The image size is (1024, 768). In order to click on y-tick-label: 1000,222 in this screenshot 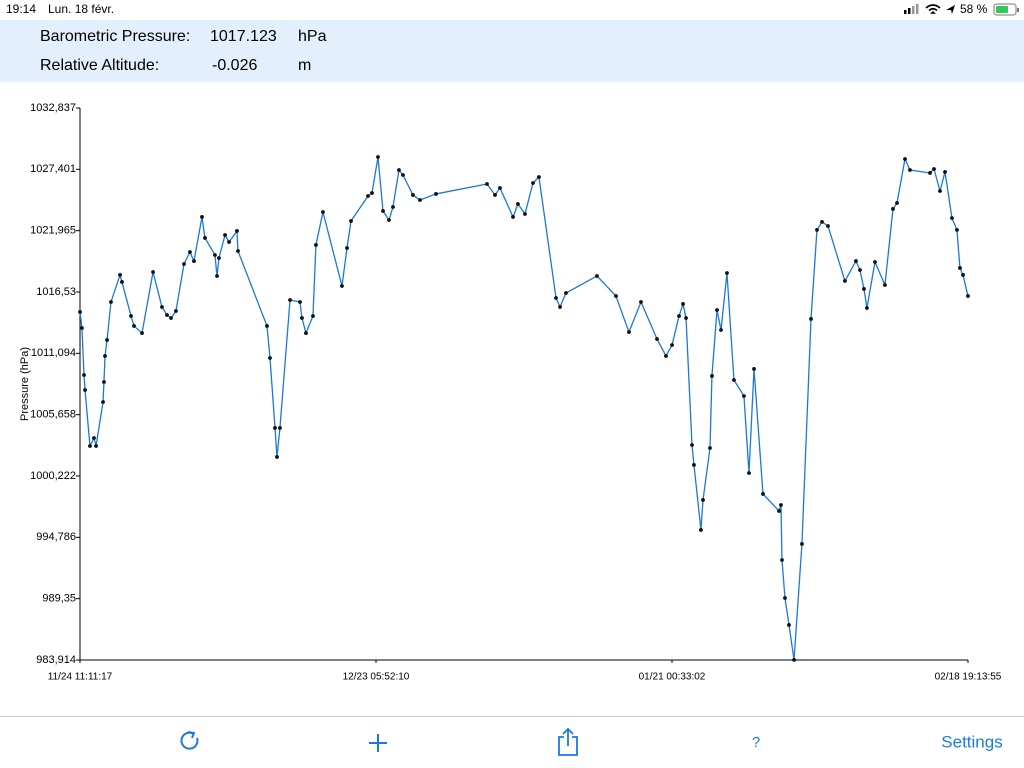, I will do `click(53, 476)`.